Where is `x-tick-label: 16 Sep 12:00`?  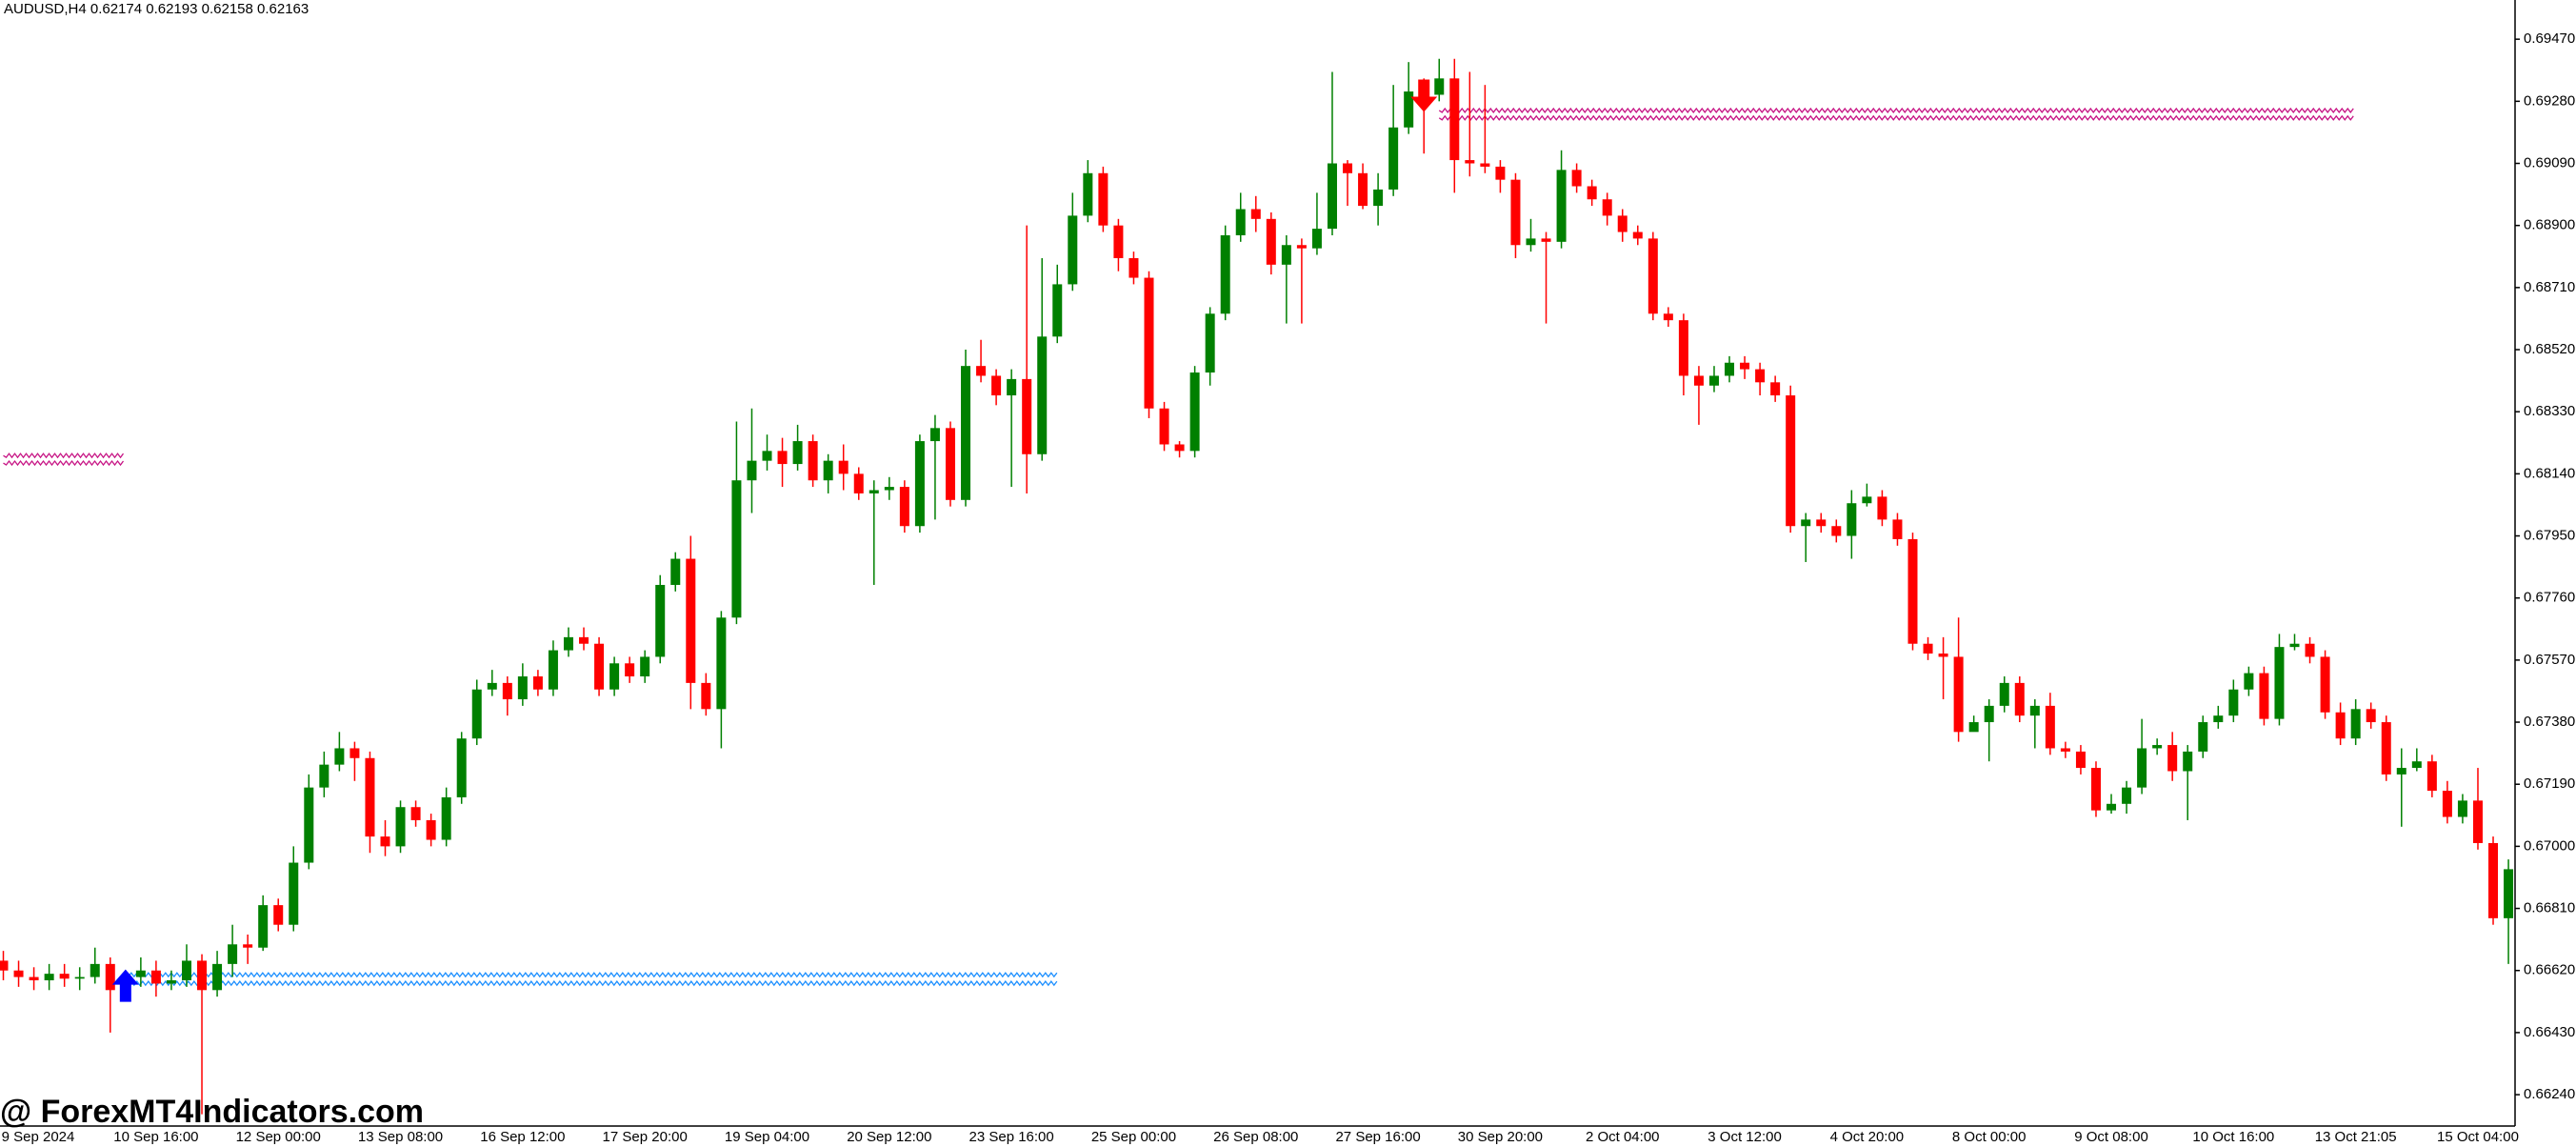
x-tick-label: 16 Sep 12:00 is located at coordinates (522, 1137).